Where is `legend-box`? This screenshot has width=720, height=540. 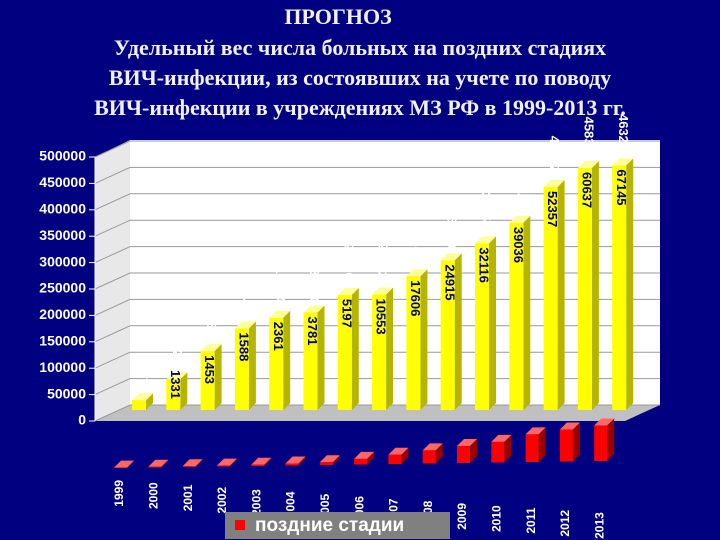 legend-box is located at coordinates (337, 525).